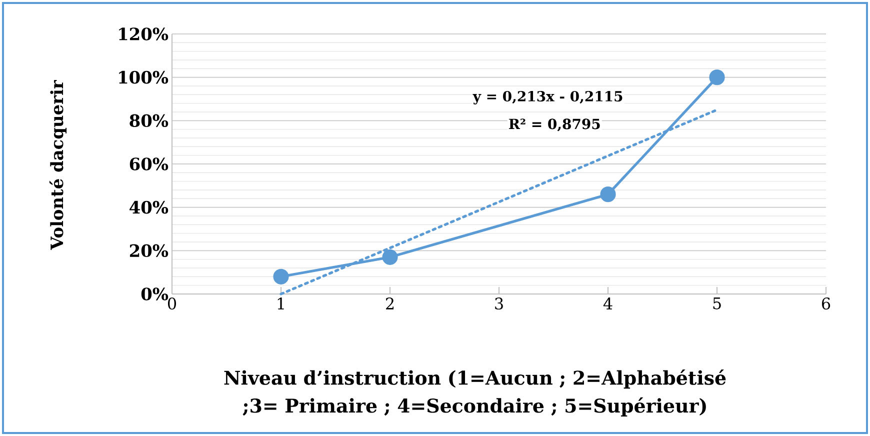 Image resolution: width=870 pixels, height=436 pixels. Describe the element at coordinates (58, 165) in the screenshot. I see `y-axis-title: Volonté dacquerir` at that location.